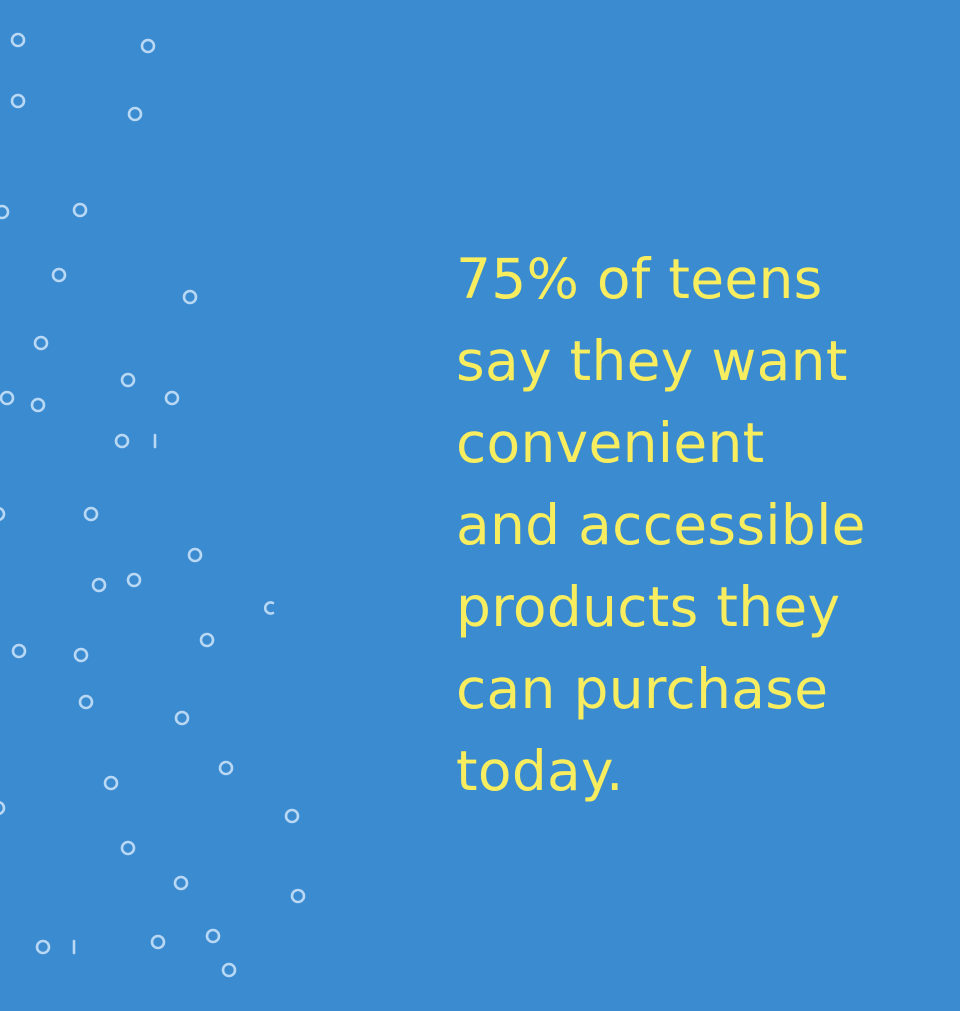 The image size is (960, 1011). Describe the element at coordinates (652, 361) in the screenshot. I see `statement-line: say they want` at that location.